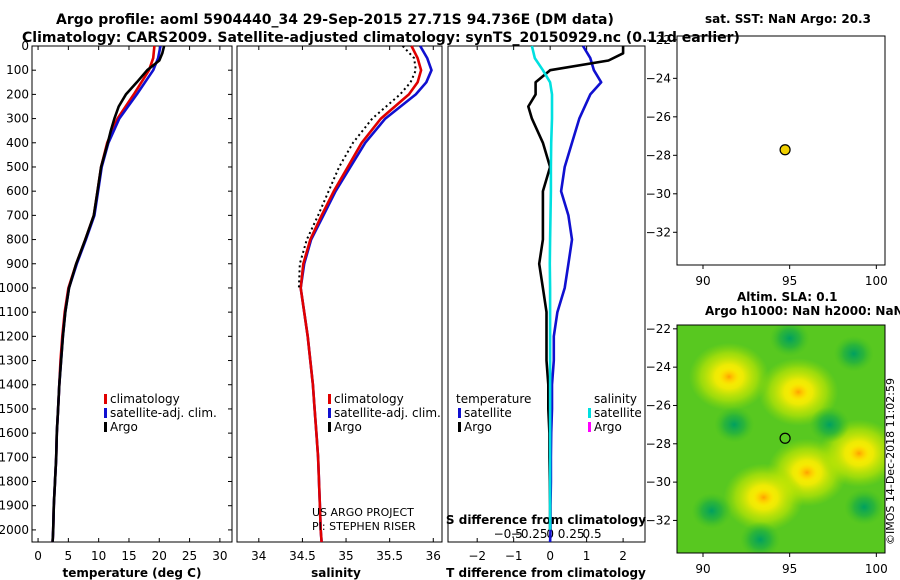 This screenshot has height=580, width=900. Describe the element at coordinates (14, 312) in the screenshot. I see `depth-ytick-label: 1100` at that location.